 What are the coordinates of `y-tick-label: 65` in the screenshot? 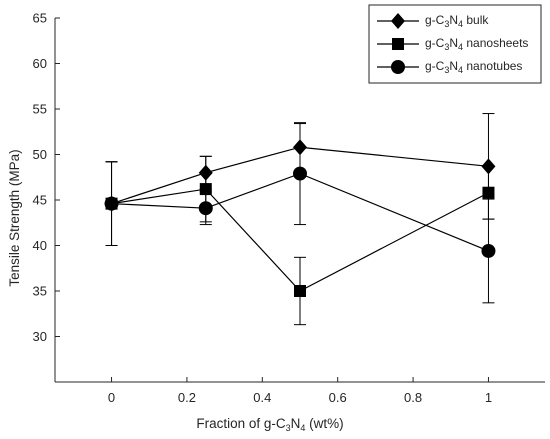 It's located at (40, 18).